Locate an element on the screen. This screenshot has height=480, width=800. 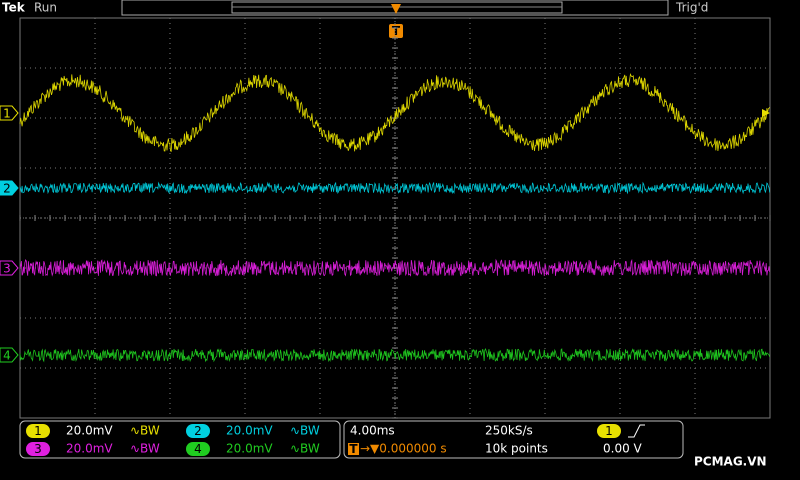
channel-badge-label: 1 is located at coordinates (38, 431).